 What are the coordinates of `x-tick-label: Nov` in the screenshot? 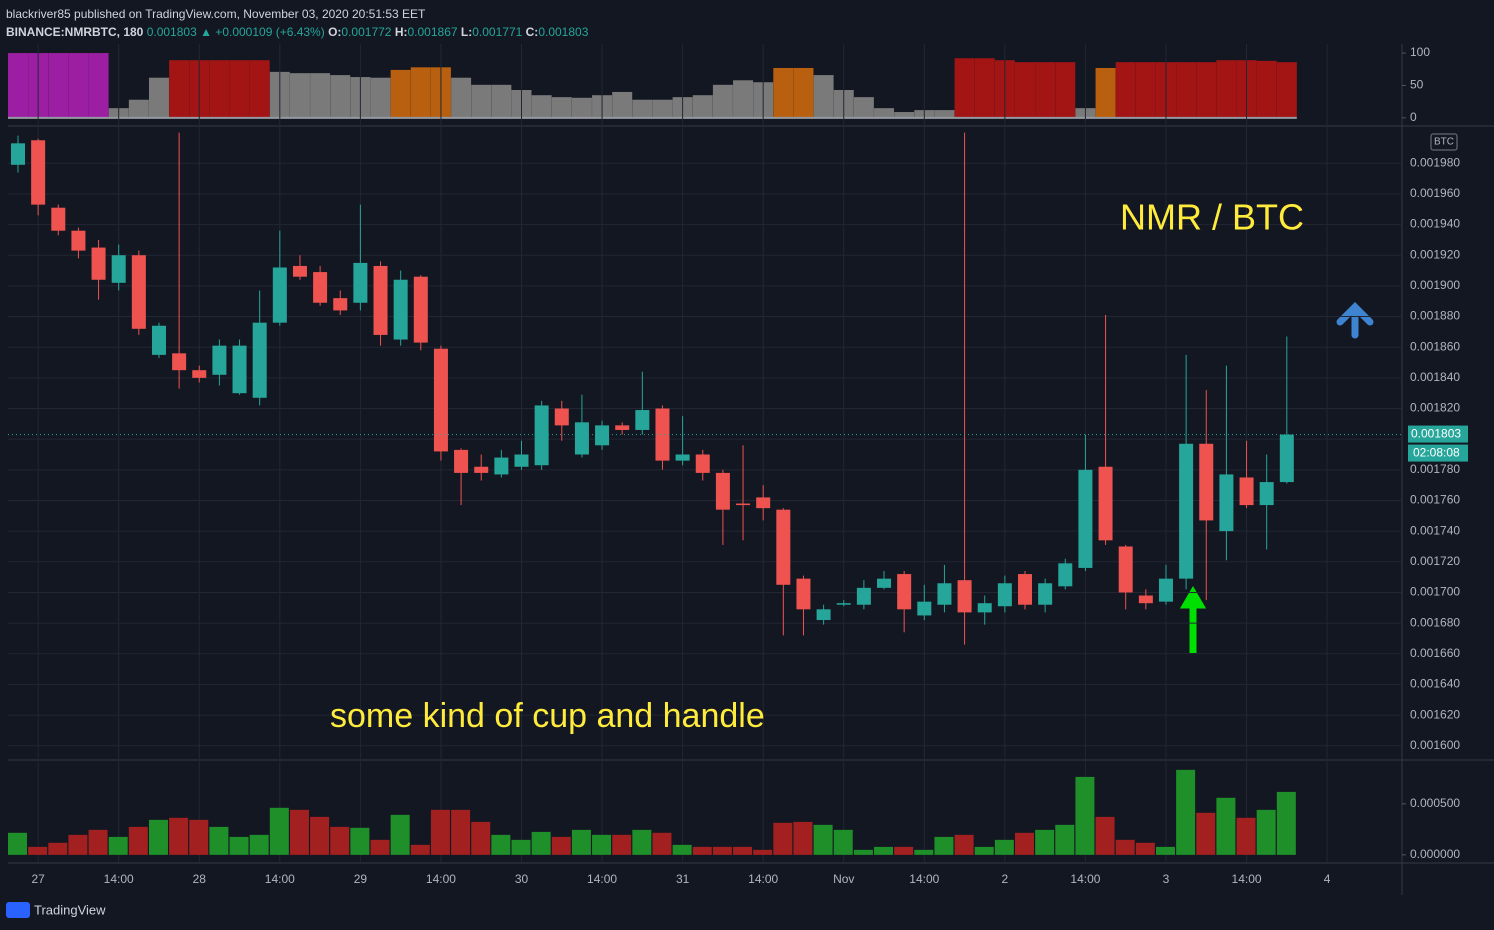 It's located at (843, 879).